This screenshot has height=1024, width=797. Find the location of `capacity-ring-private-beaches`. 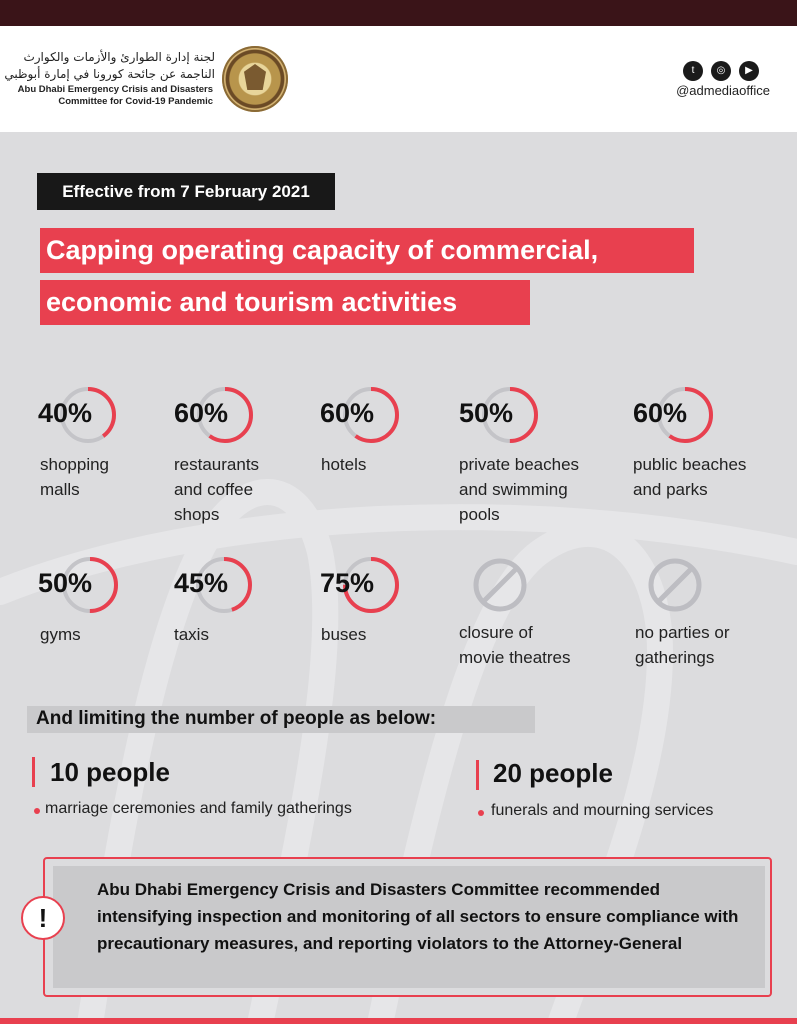

capacity-ring-private-beaches is located at coordinates (510, 415).